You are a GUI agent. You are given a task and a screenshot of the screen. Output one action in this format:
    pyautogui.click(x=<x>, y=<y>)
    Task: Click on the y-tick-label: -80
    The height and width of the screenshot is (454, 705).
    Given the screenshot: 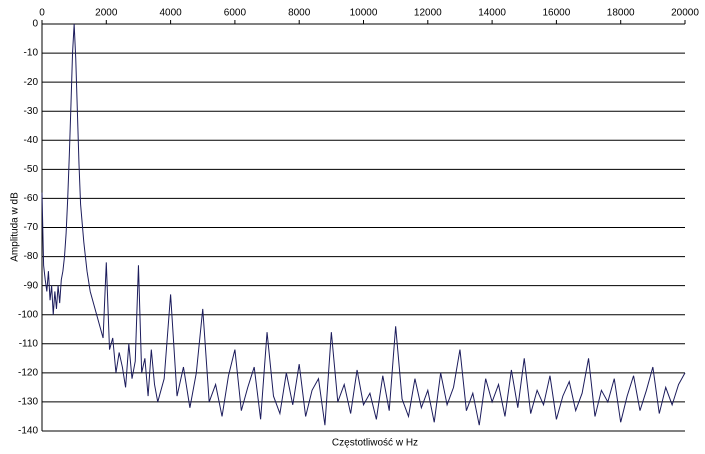 What is the action you would take?
    pyautogui.click(x=31, y=256)
    